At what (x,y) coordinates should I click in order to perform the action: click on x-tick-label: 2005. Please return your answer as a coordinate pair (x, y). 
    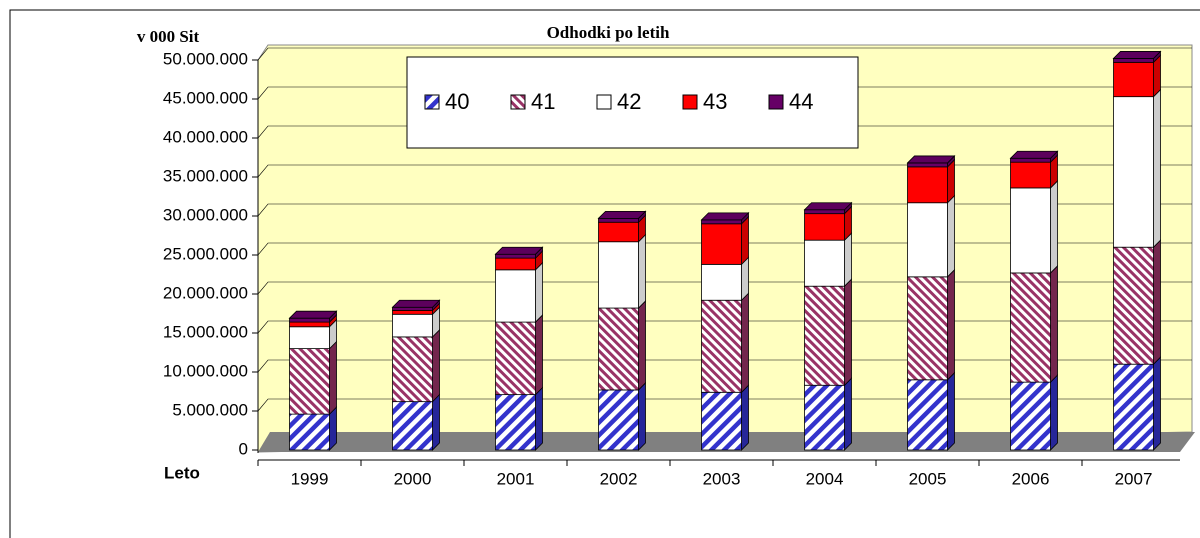
    Looking at the image, I should click on (928, 478).